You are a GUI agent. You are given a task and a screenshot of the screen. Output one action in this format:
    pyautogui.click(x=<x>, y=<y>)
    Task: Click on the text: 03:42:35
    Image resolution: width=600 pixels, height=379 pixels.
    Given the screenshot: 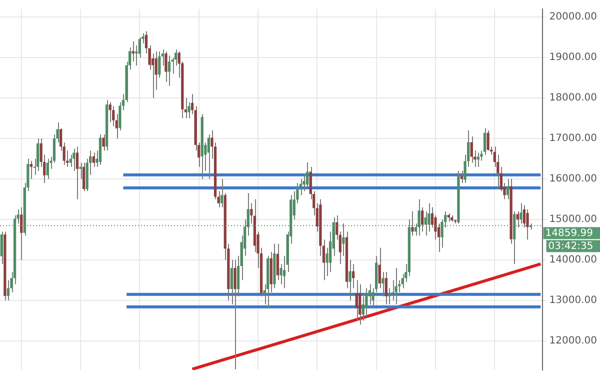 What is the action you would take?
    pyautogui.click(x=571, y=246)
    